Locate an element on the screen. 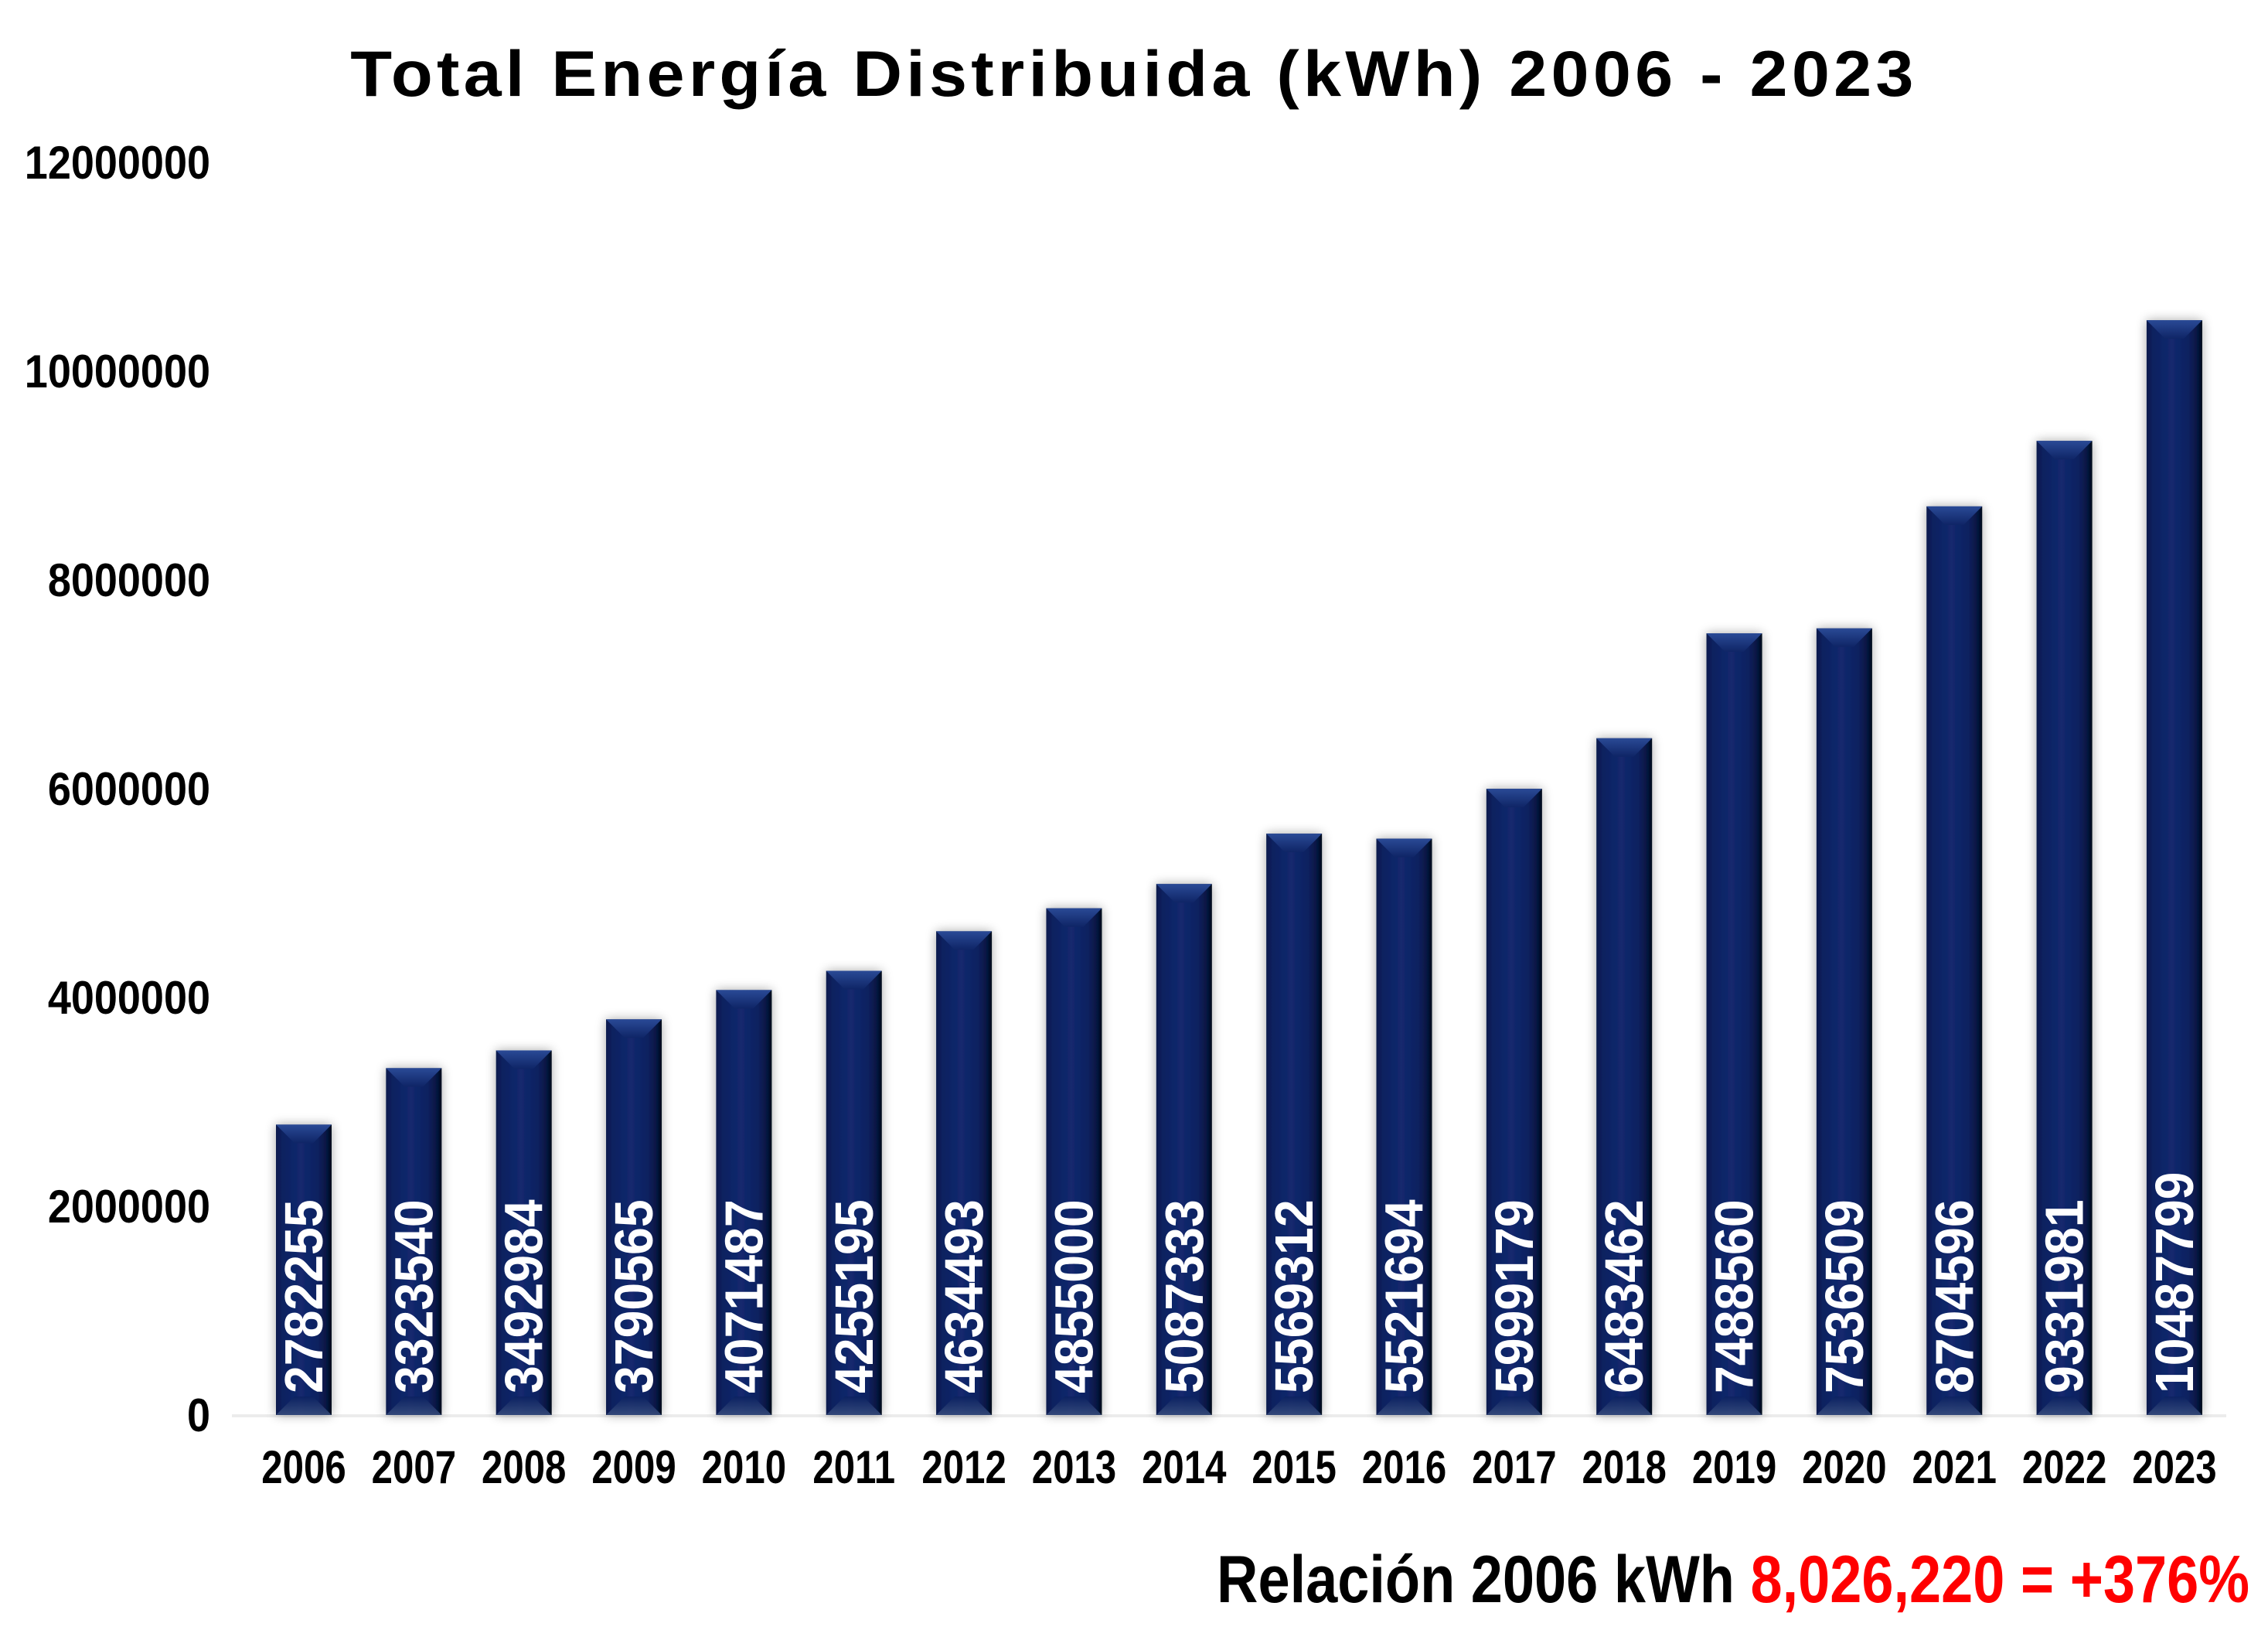 This screenshot has height=1647, width=2268. footer-highlight: 8,026,220 = +376% is located at coordinates (1999, 1579).